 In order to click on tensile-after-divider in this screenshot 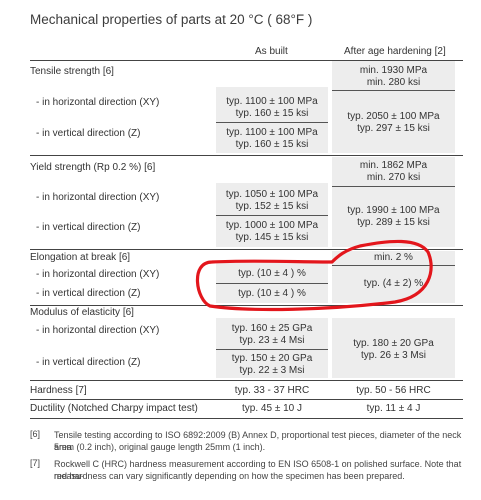, I will do `click(393, 90)`.